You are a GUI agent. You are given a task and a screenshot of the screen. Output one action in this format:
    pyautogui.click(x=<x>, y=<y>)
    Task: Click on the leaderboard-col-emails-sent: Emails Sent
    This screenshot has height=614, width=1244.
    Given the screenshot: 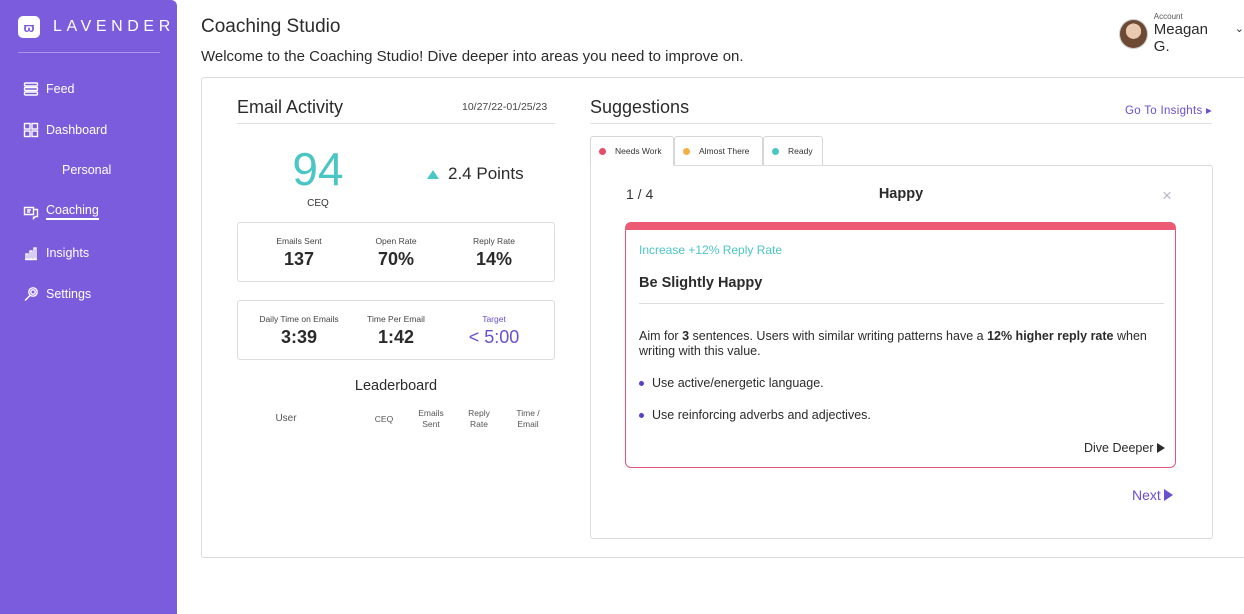 What is the action you would take?
    pyautogui.click(x=431, y=418)
    